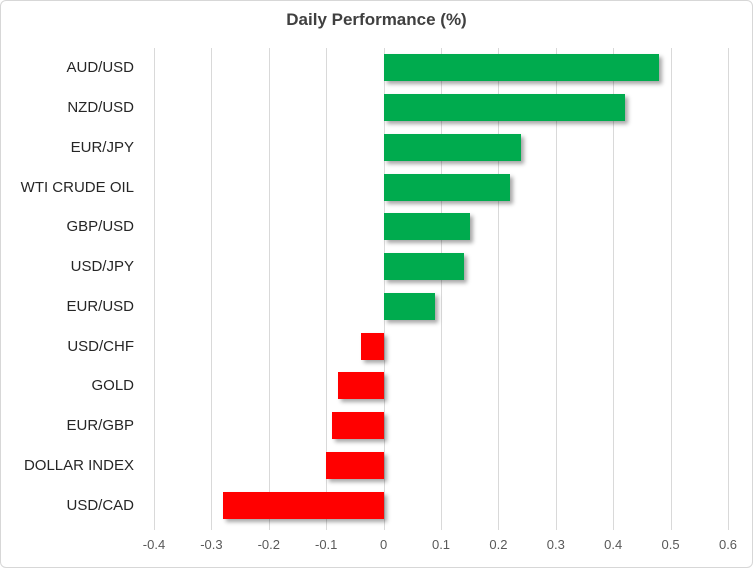 This screenshot has width=753, height=568. Describe the element at coordinates (441, 544) in the screenshot. I see `x-tick-label: 0.1` at that location.